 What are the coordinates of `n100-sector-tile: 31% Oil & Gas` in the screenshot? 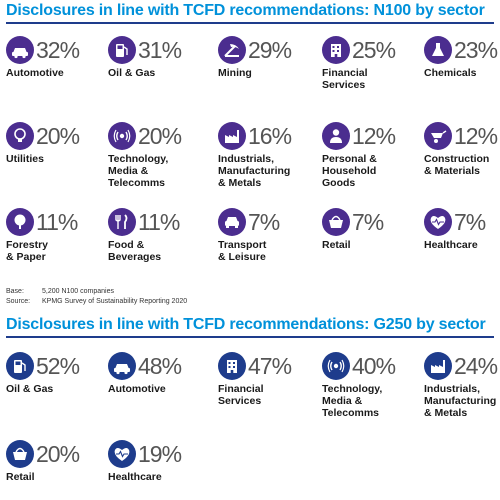 It's located at (159, 66).